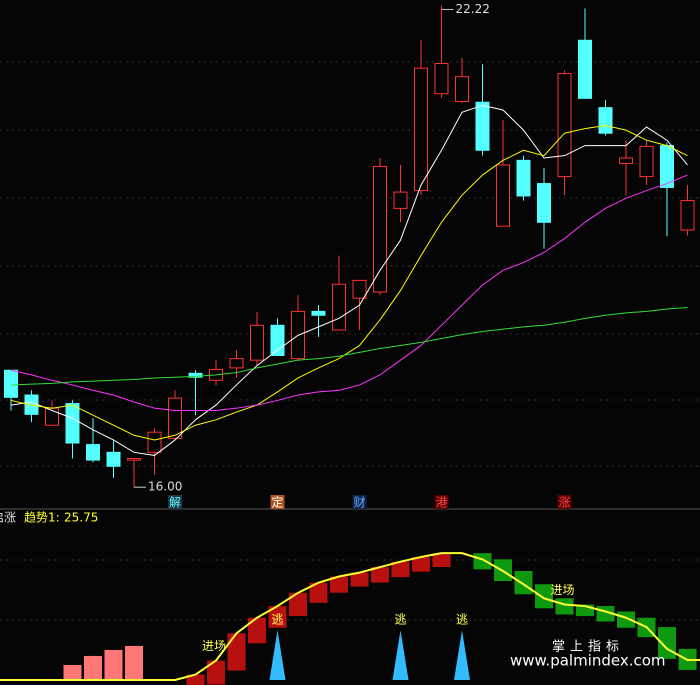 Image resolution: width=700 pixels, height=685 pixels. I want to click on event-label: 港, so click(441, 503).